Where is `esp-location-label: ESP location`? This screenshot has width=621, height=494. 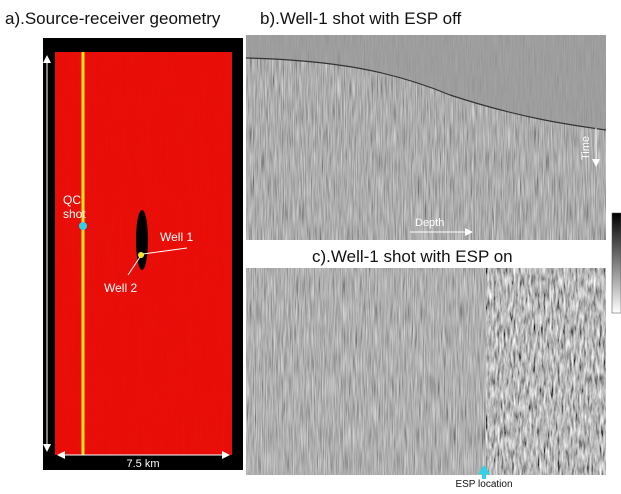
esp-location-label: ESP location is located at coordinates (483, 484).